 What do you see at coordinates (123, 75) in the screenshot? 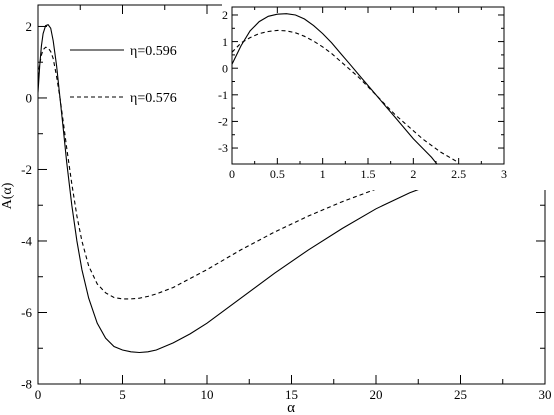
I see `legend: η=0.596 η=0.576` at bounding box center [123, 75].